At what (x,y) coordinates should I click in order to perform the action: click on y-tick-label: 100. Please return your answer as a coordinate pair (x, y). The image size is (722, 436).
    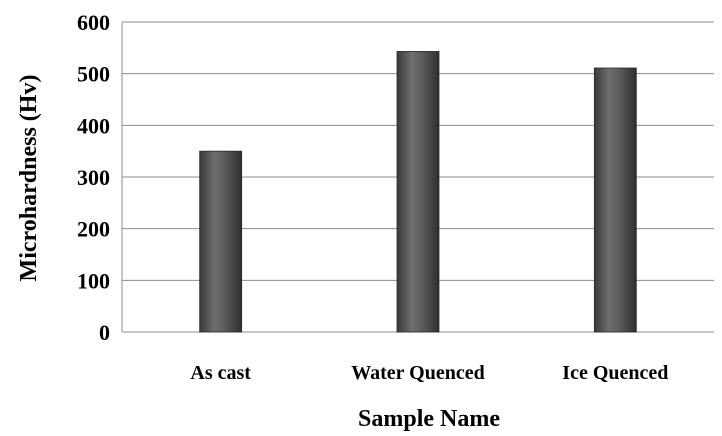
    Looking at the image, I should click on (93, 280).